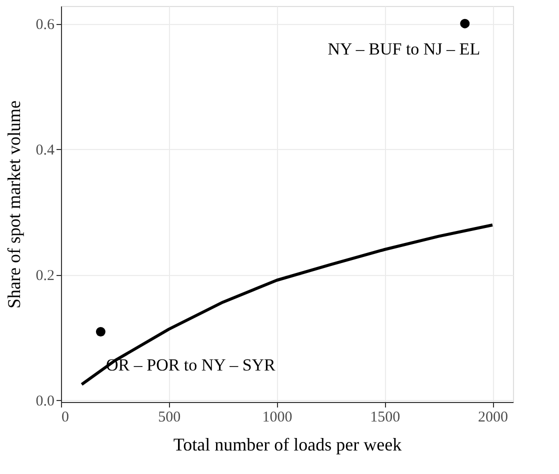 The image size is (559, 474). What do you see at coordinates (45, 25) in the screenshot?
I see `y-tick-label: 0.6` at bounding box center [45, 25].